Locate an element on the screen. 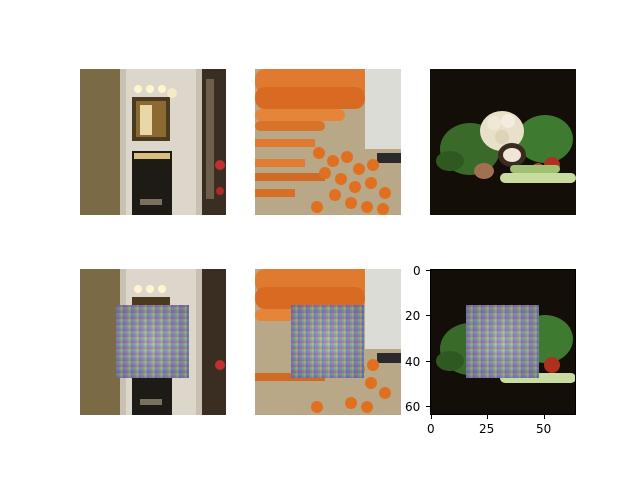 The width and height of the screenshot is (640, 480). x-tick-label: 50 is located at coordinates (544, 429).